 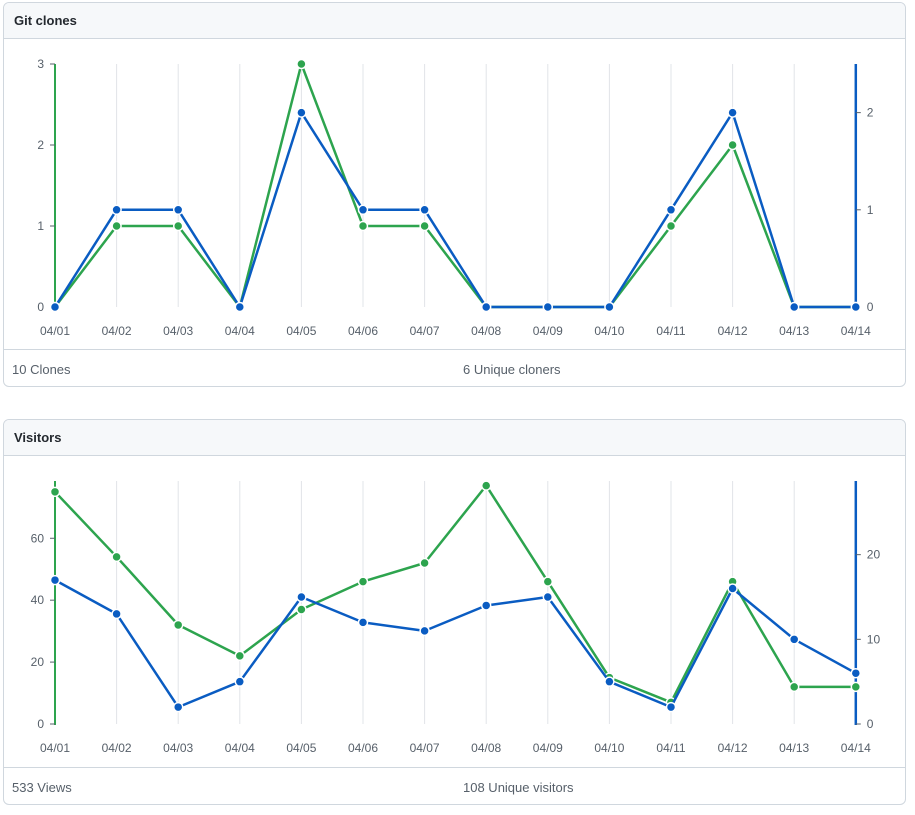 I want to click on clones-unique: 6 Unique cloners, so click(x=512, y=369).